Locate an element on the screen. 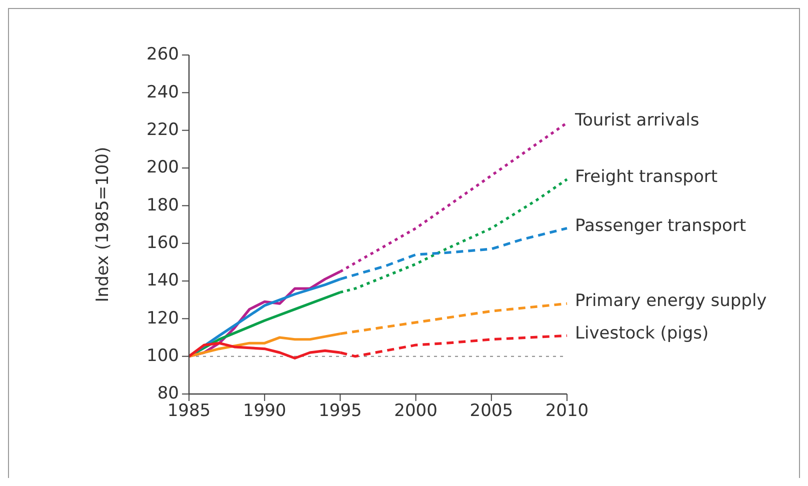 This screenshot has height=486, width=808. x-tick-label: 1985 is located at coordinates (189, 411).